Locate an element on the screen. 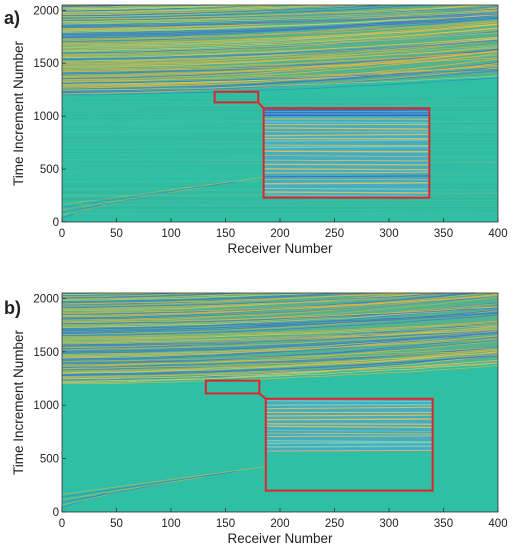 The image size is (514, 555). panel-label: b) is located at coordinates (12, 308).